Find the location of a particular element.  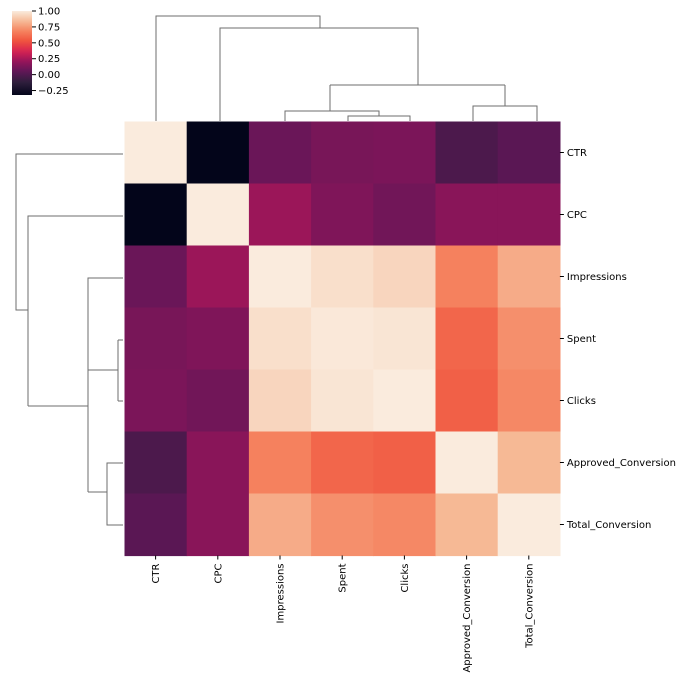

row-label: Total_Conversion is located at coordinates (608, 525).